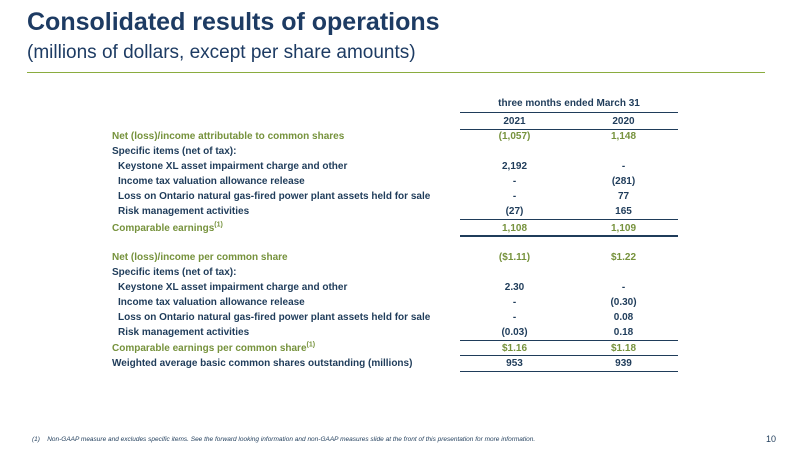 This screenshot has width=800, height=450. Describe the element at coordinates (514, 348) in the screenshot. I see `value-2021: $1.16` at that location.